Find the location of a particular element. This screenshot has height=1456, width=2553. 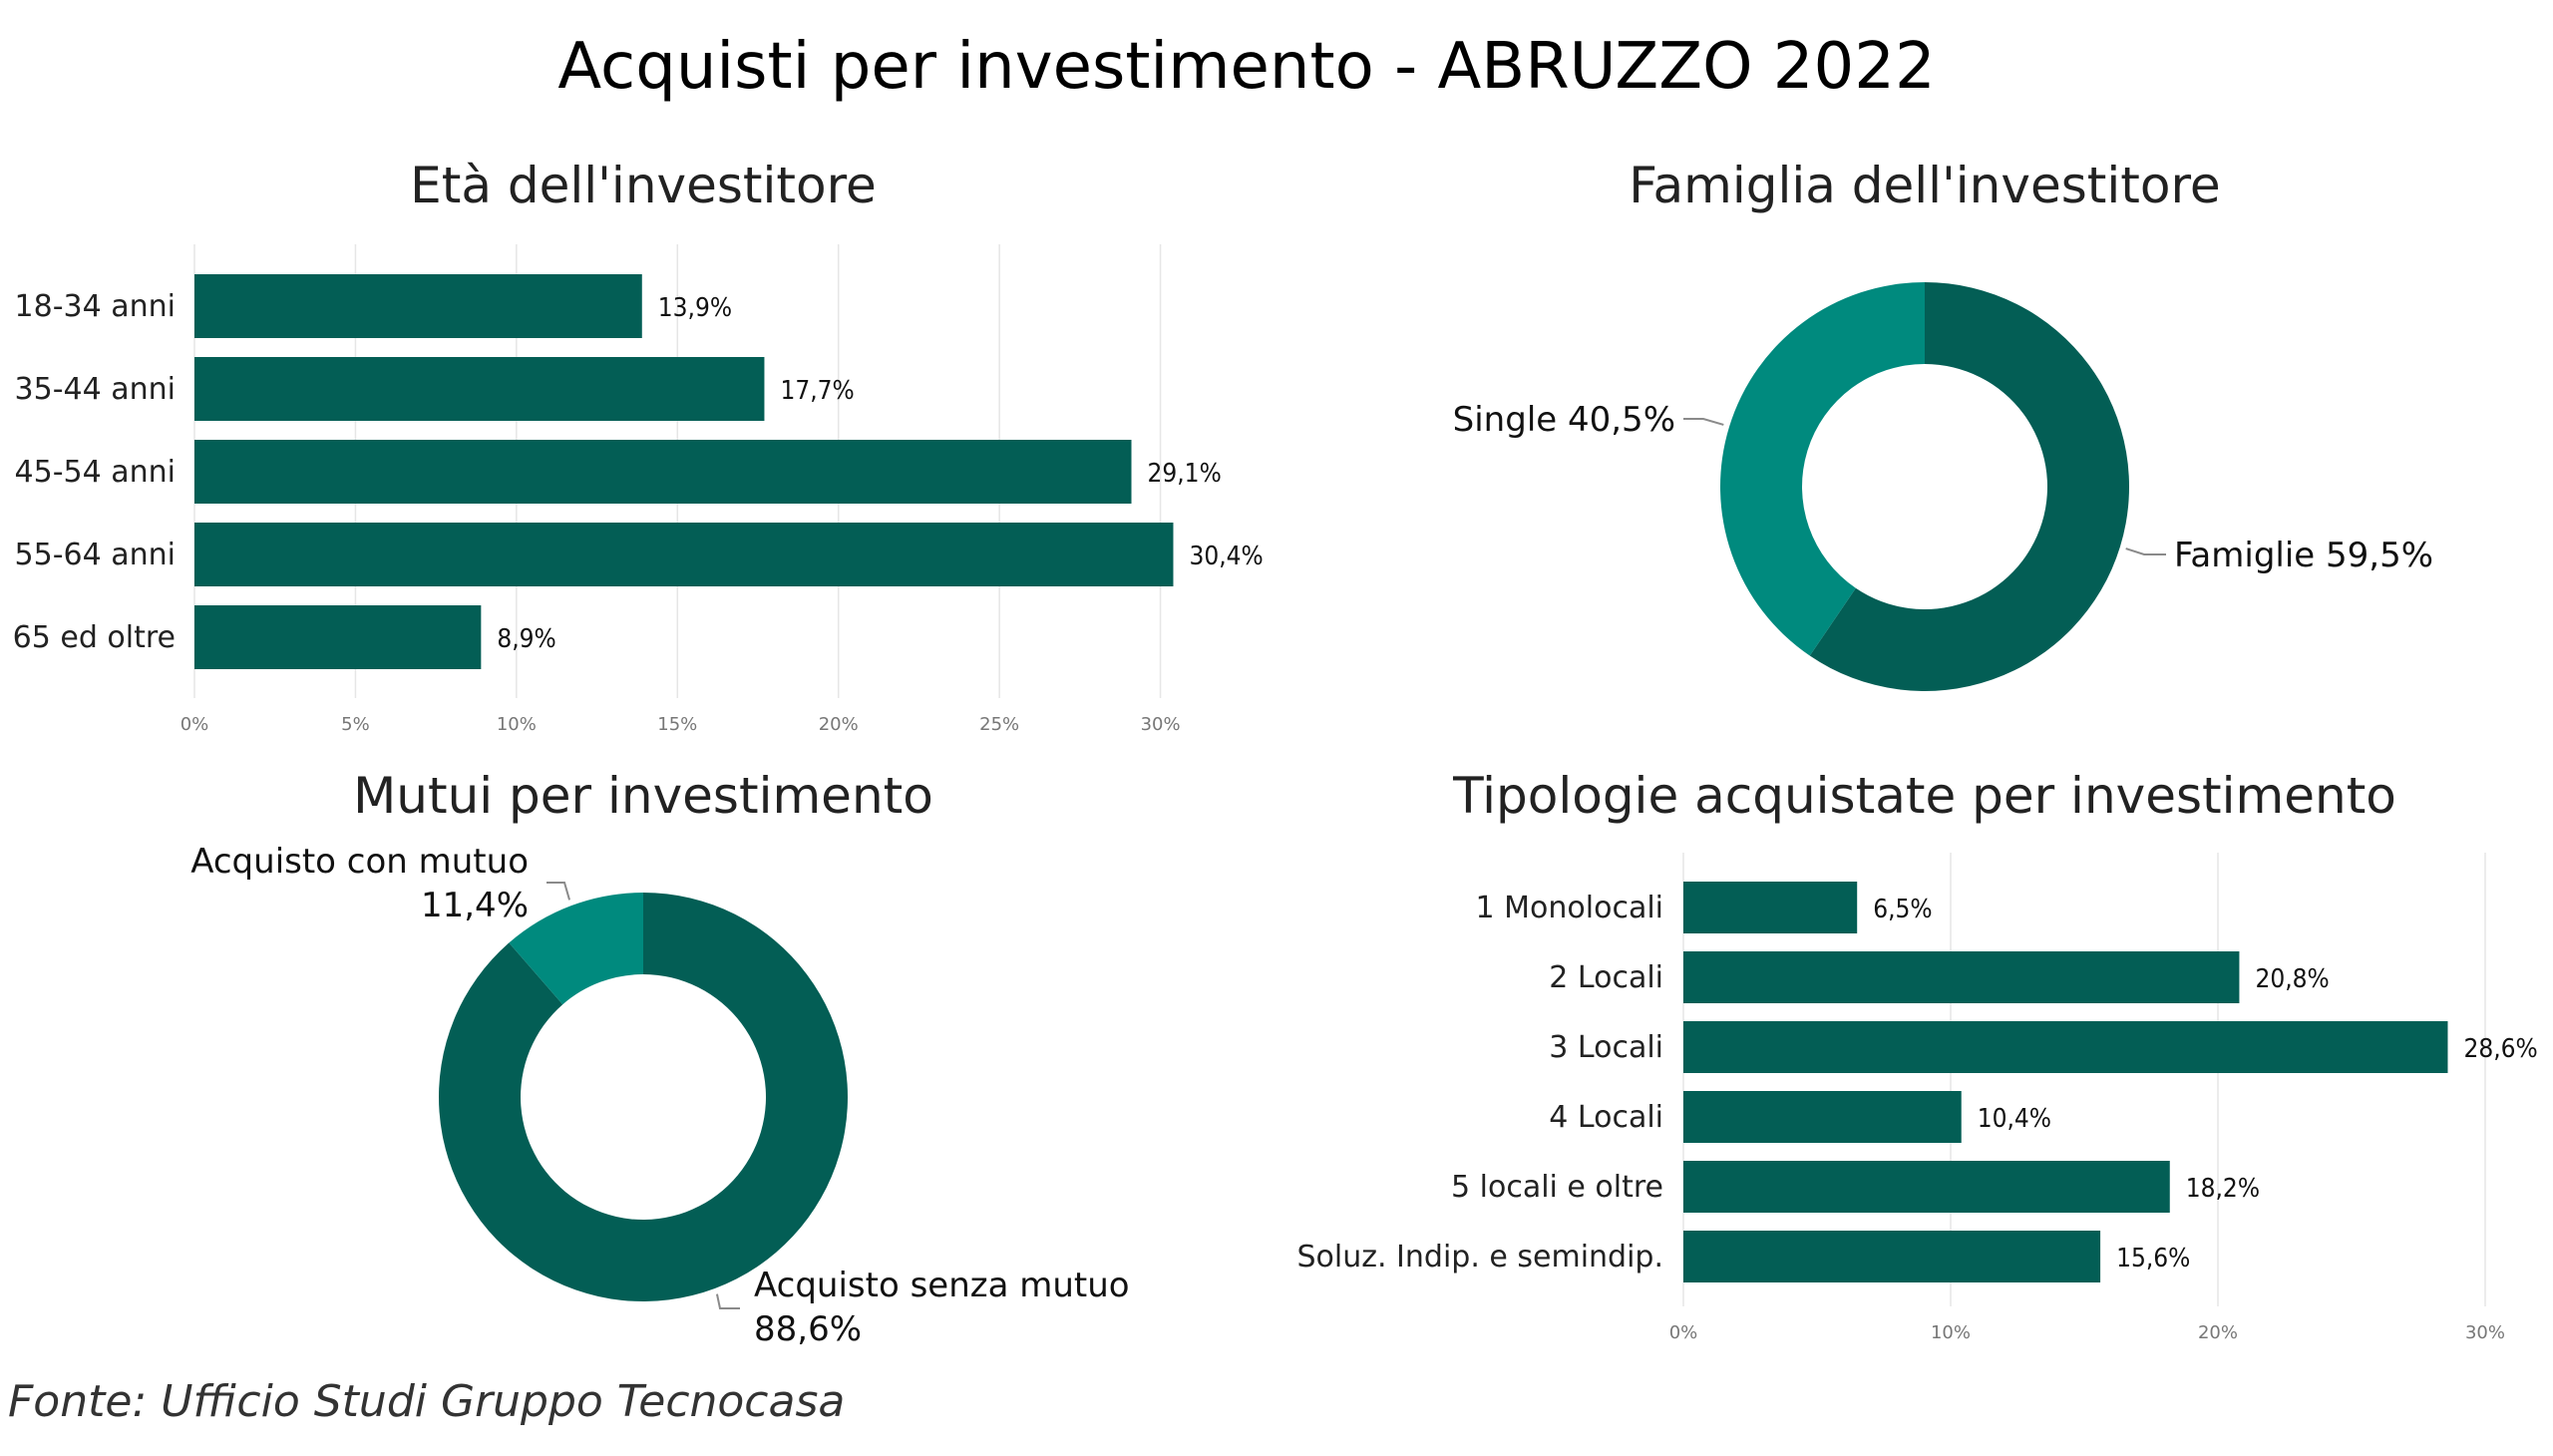

types-category-label: 5 locali e oltre is located at coordinates (1557, 1187).